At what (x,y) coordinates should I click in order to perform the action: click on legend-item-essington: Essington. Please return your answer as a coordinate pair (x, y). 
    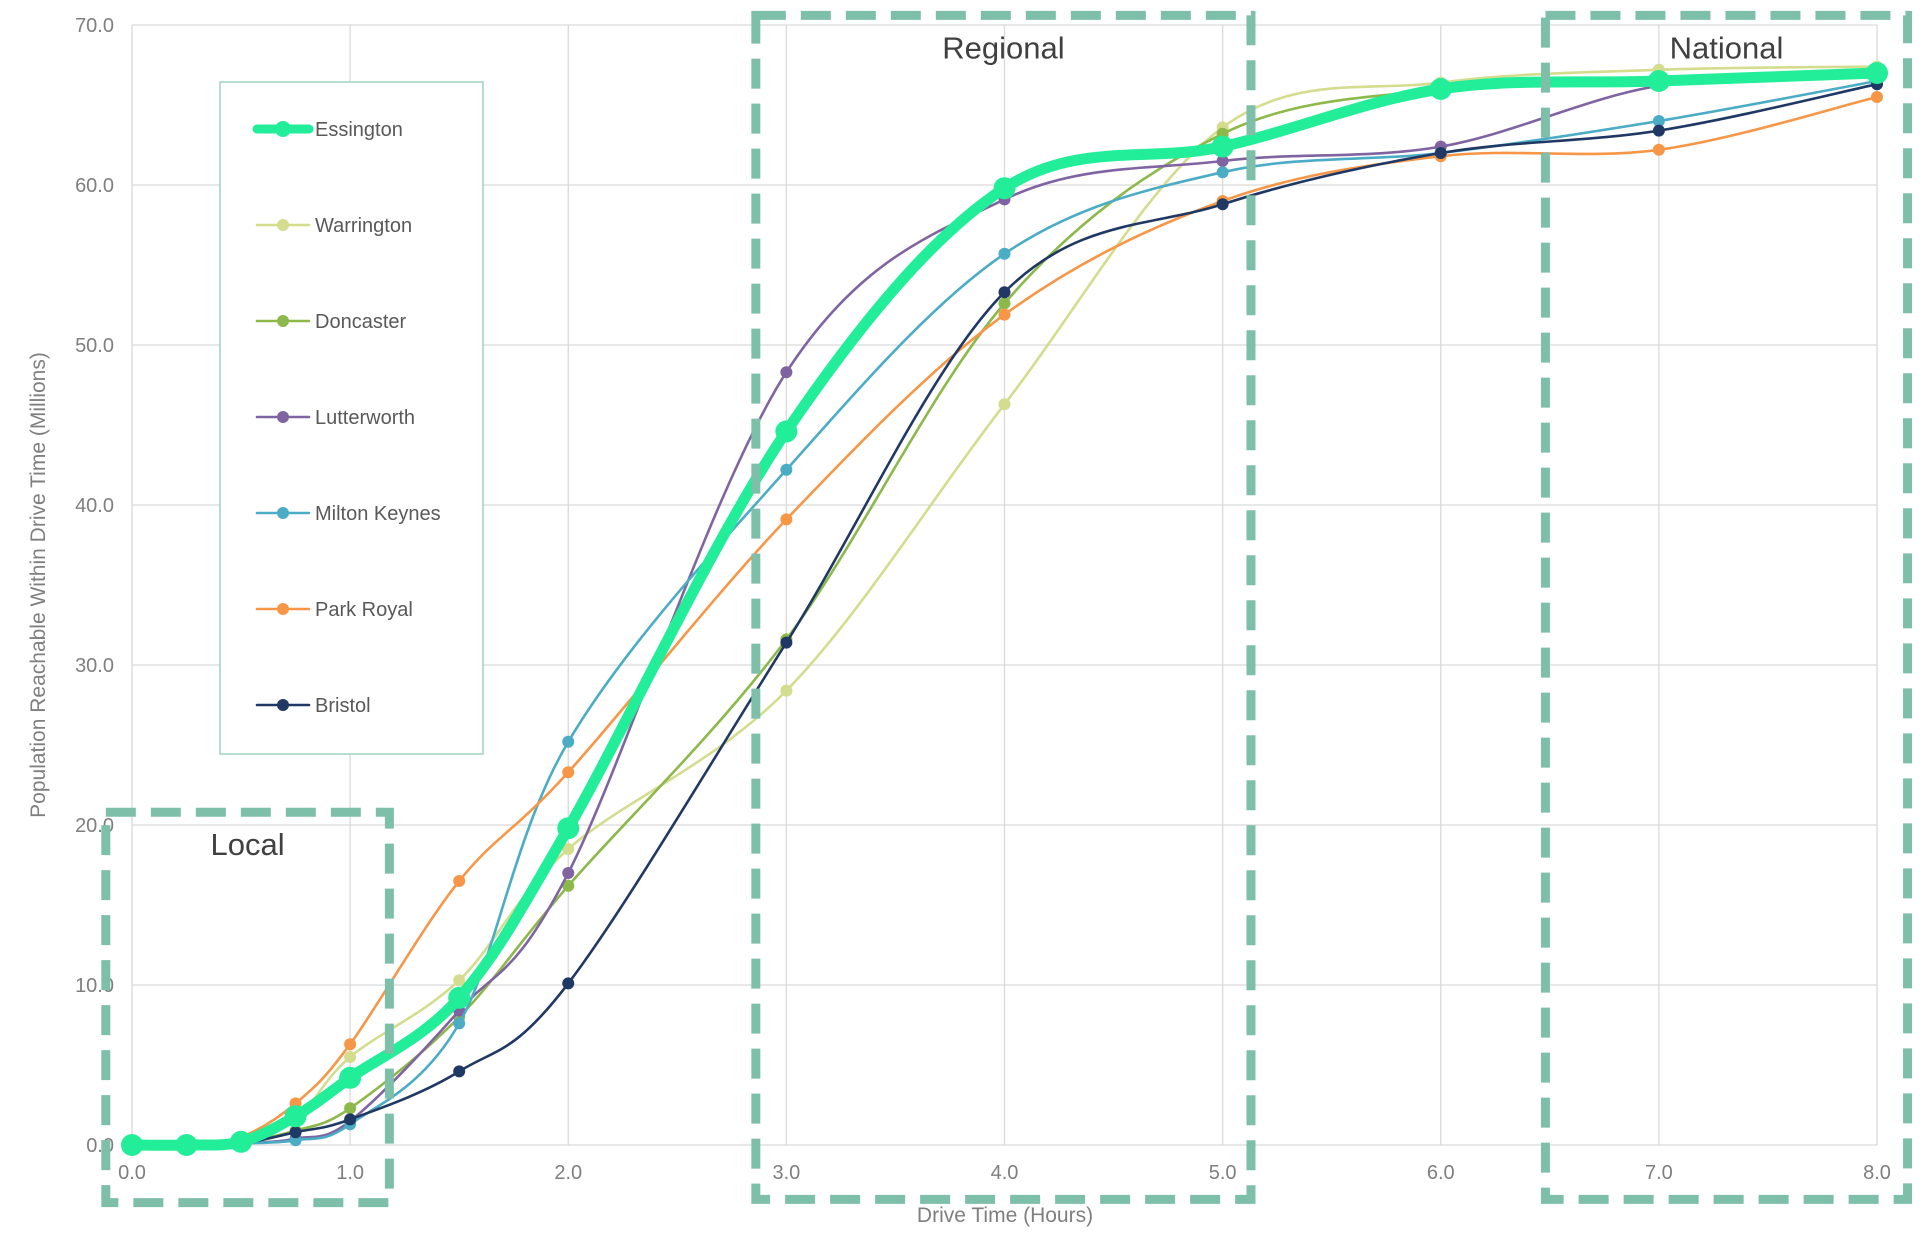
    Looking at the image, I should click on (327, 130).